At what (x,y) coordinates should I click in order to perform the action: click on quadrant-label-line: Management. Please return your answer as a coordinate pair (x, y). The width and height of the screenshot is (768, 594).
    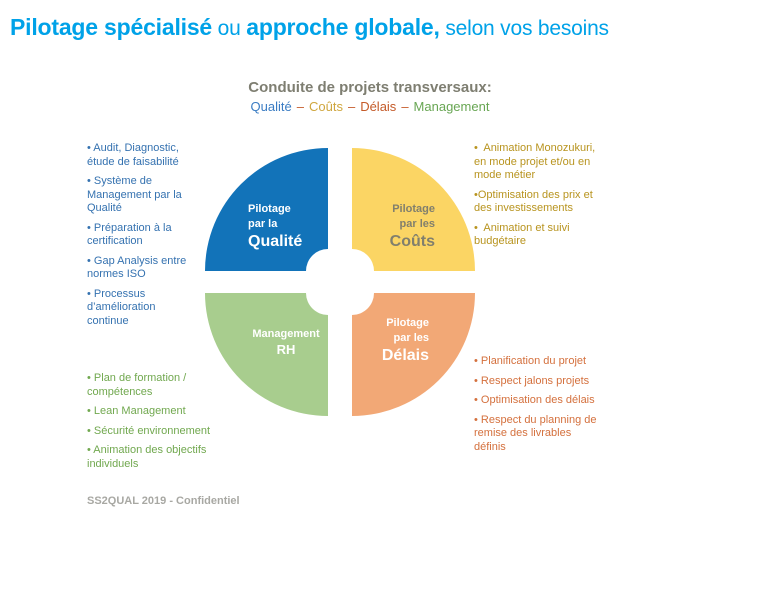
    Looking at the image, I should click on (286, 334).